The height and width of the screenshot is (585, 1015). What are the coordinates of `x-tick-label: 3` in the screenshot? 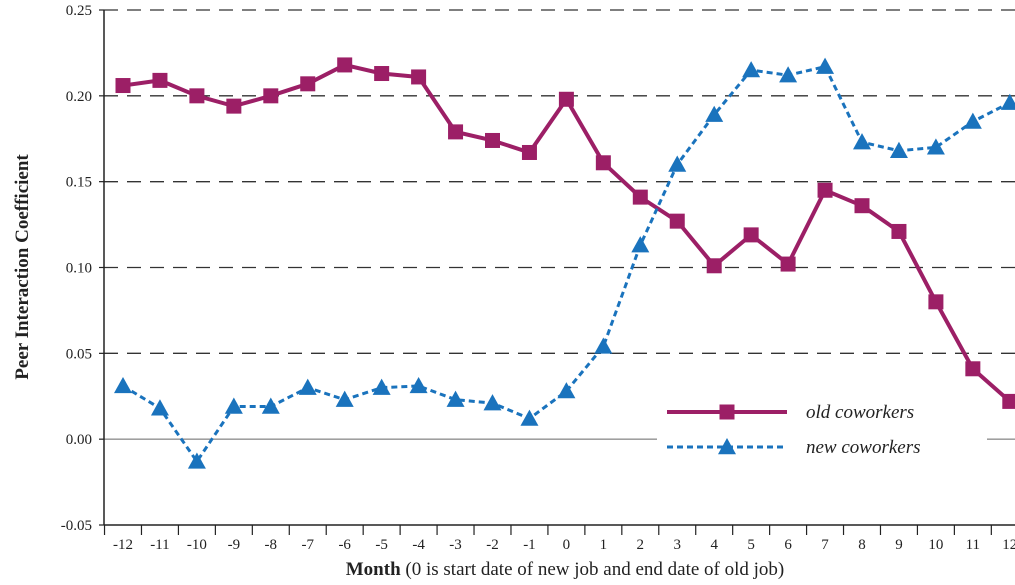 It's located at (678, 545).